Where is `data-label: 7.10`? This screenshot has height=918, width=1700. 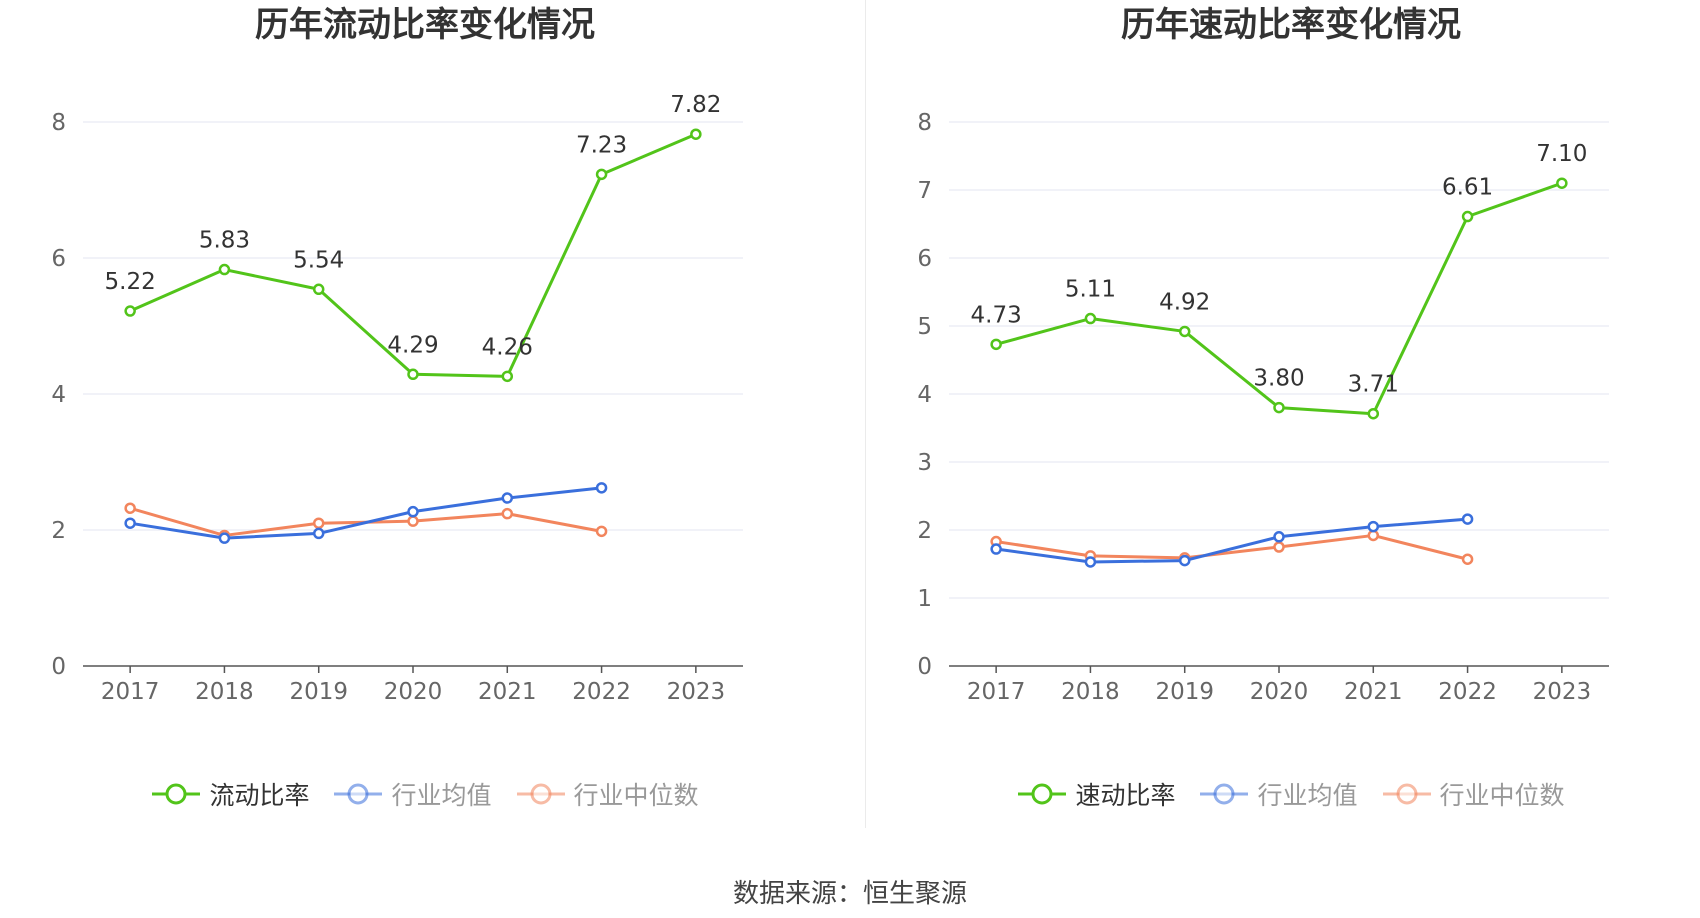 data-label: 7.10 is located at coordinates (1561, 154).